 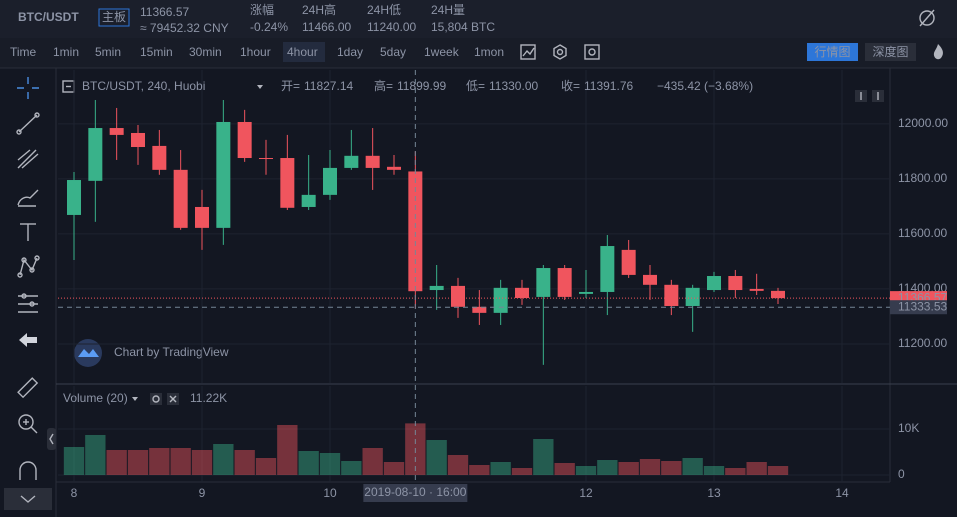 What do you see at coordinates (28, 266) in the screenshot?
I see `pattern-tool` at bounding box center [28, 266].